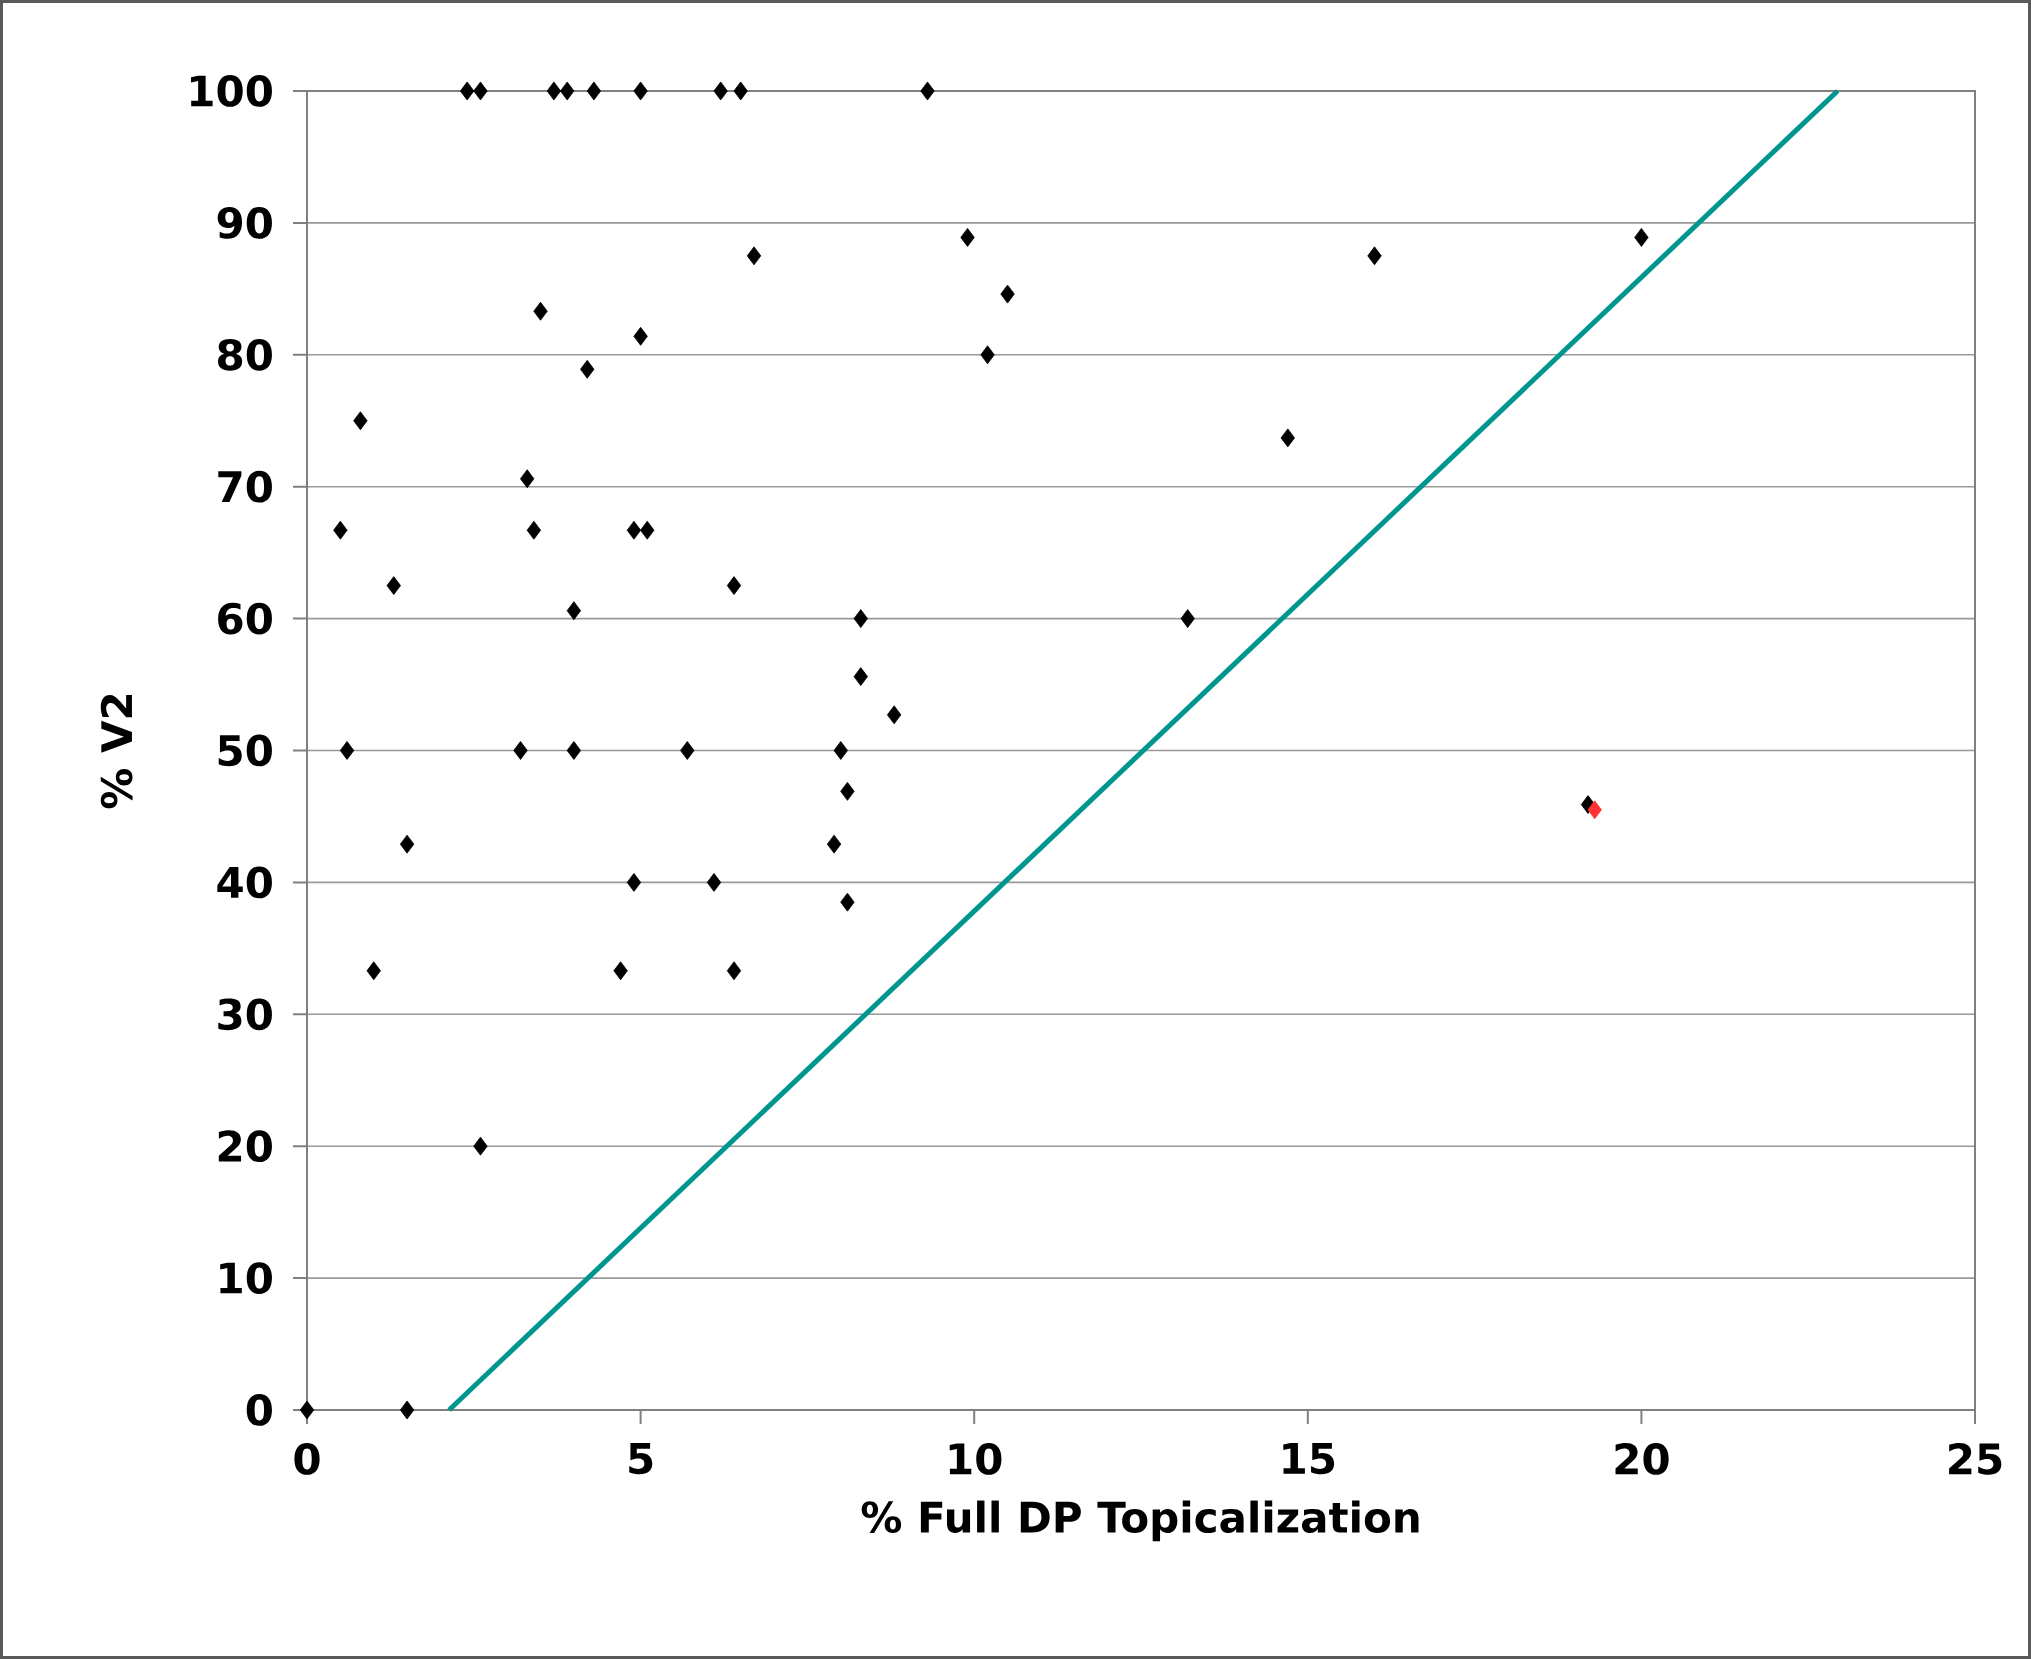 This screenshot has width=2031, height=1659. I want to click on x-tick-label: 25, so click(1975, 1459).